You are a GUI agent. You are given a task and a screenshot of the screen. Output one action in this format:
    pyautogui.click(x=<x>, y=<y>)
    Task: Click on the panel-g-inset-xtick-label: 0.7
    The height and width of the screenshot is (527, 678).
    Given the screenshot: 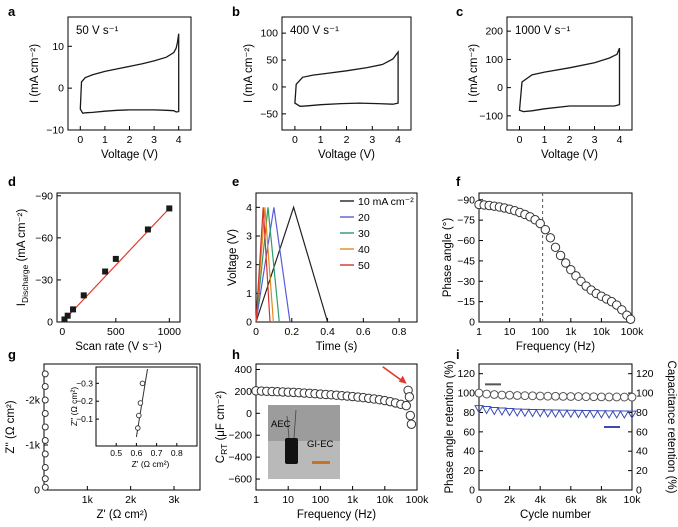 What is the action you would take?
    pyautogui.click(x=157, y=453)
    